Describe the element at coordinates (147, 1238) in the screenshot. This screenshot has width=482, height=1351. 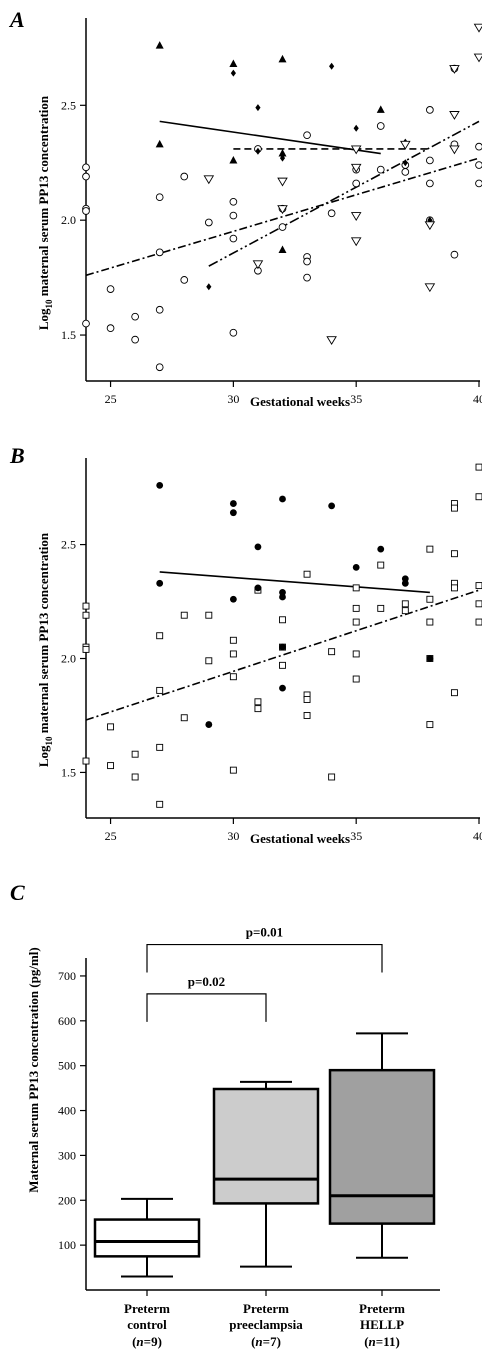
I see `c-box` at that location.